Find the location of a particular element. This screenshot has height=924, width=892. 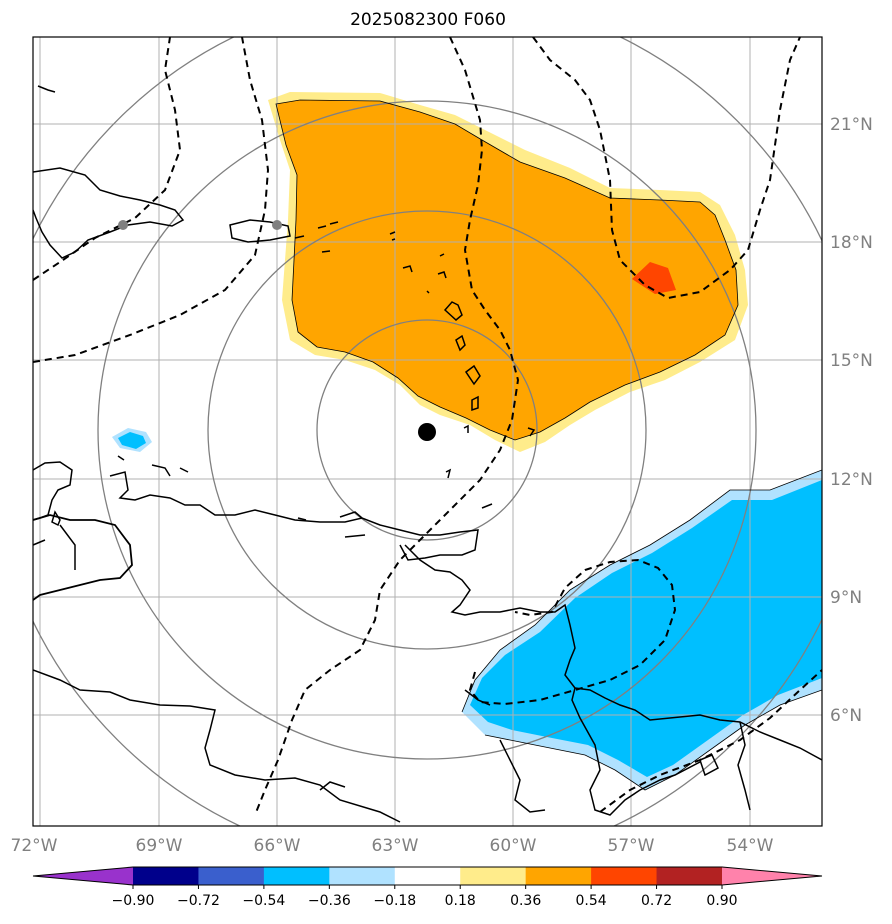

lat-label: 12°N is located at coordinates (851, 480).